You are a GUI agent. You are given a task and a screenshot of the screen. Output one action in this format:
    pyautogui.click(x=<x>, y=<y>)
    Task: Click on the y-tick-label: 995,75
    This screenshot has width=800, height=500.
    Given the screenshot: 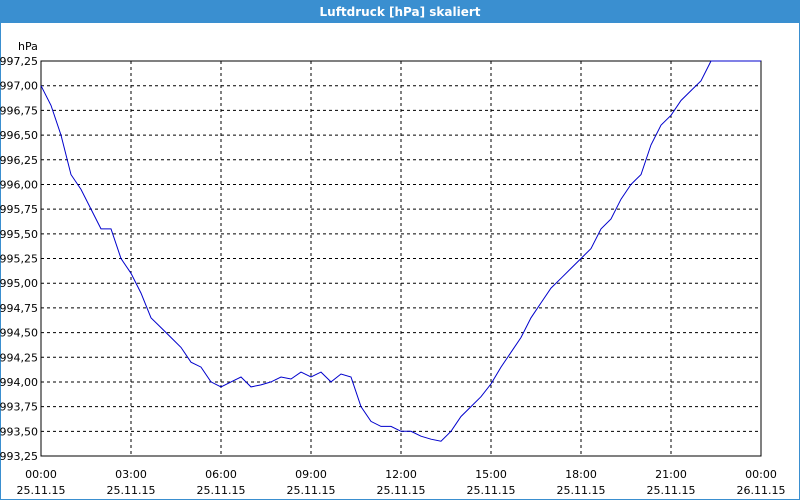 What is the action you would take?
    pyautogui.click(x=19, y=209)
    